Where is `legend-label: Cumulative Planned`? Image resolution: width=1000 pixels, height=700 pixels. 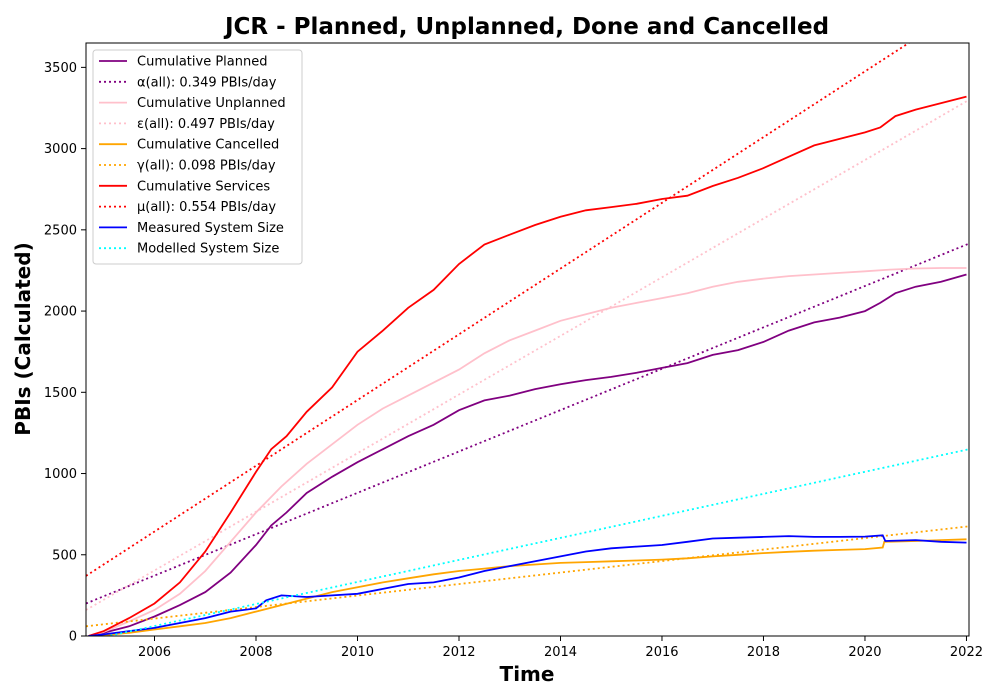 legend-label: Cumulative Planned is located at coordinates (202, 62).